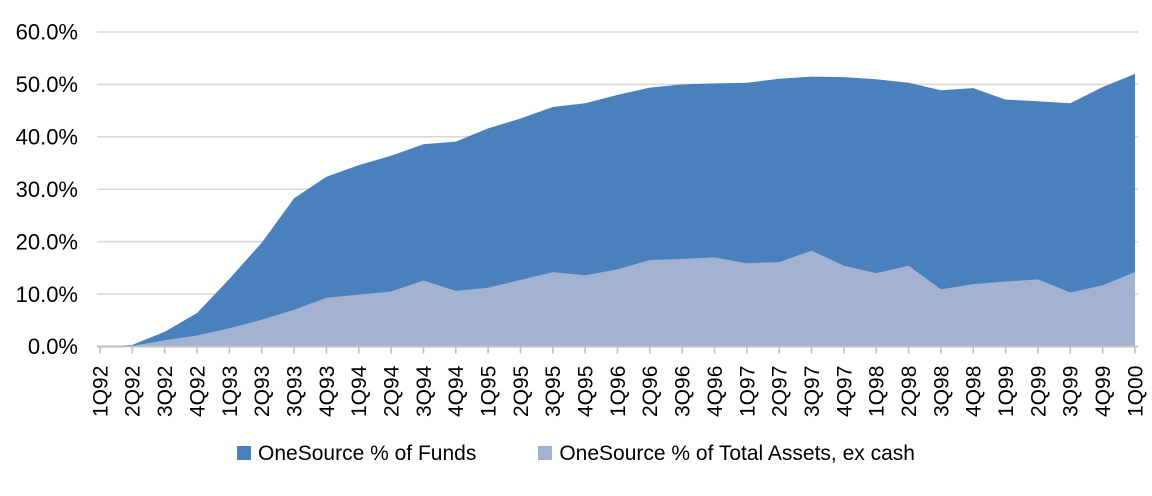 The height and width of the screenshot is (496, 1152). Describe the element at coordinates (618, 391) in the screenshot. I see `x-axis-tick-label: 1Q96` at that location.